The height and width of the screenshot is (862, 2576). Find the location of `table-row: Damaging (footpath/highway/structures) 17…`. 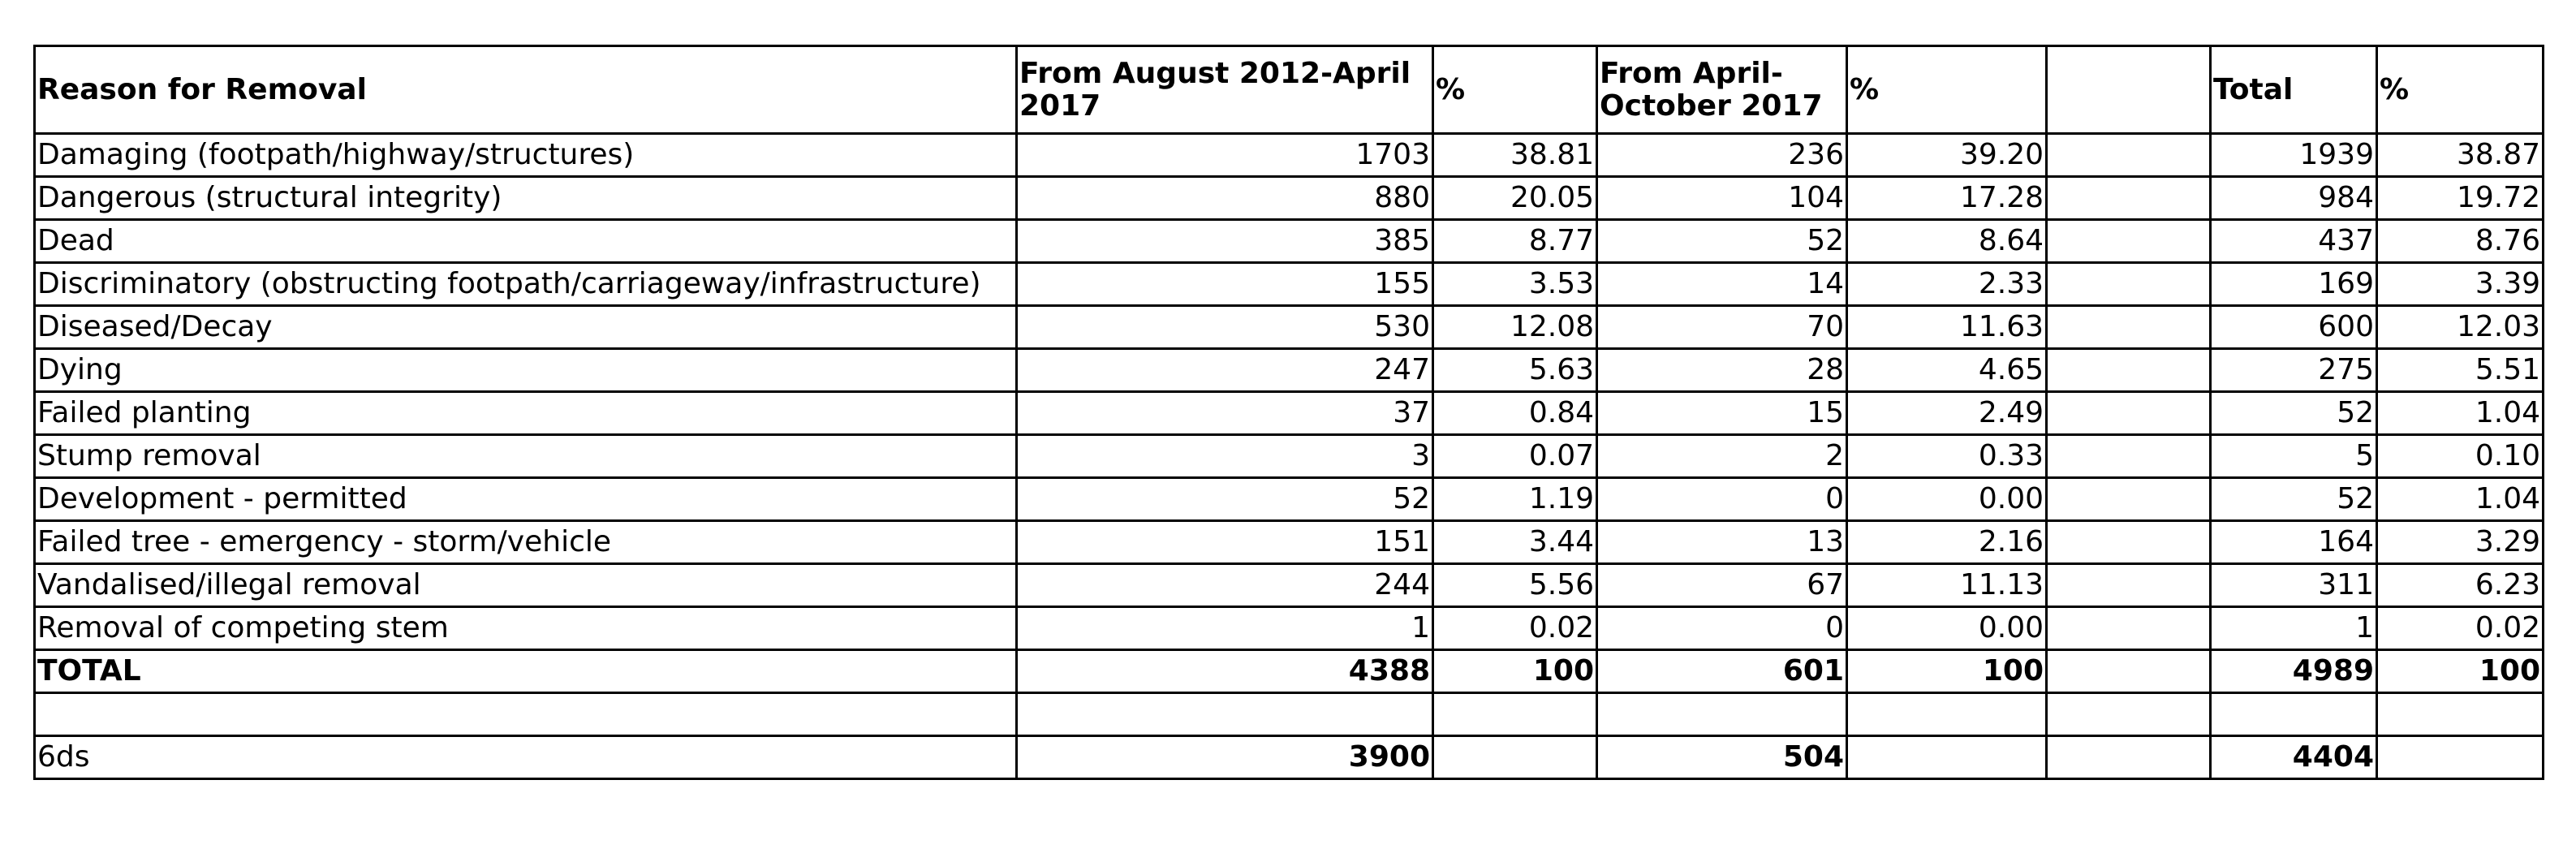

table-row: Damaging (footpath/highway/structures) 17… is located at coordinates (1289, 155).